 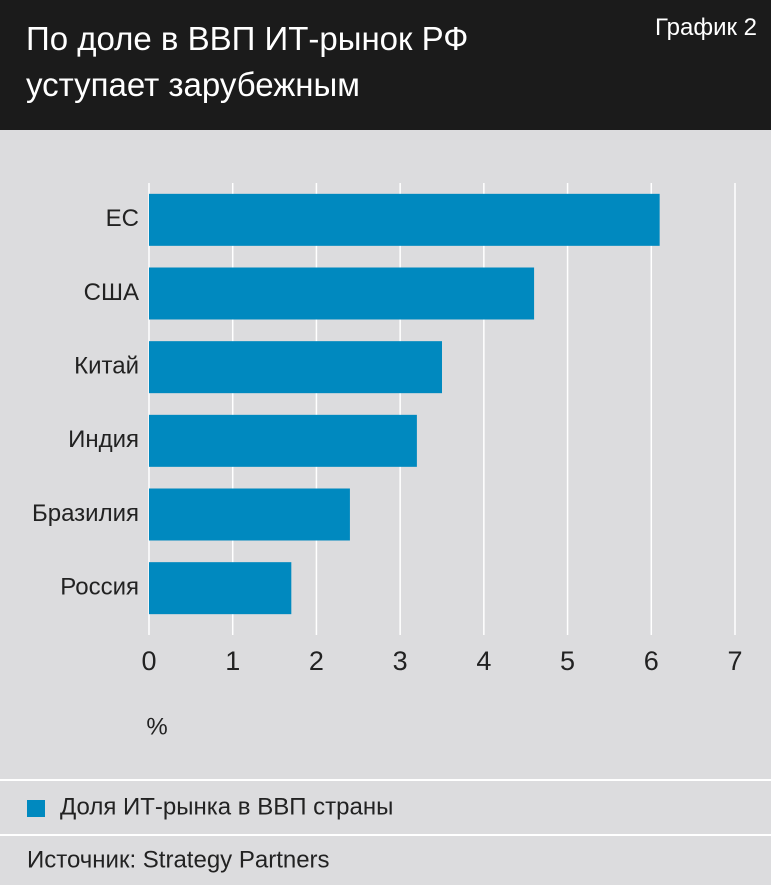 What do you see at coordinates (103, 439) in the screenshot?
I see `y-tick-label: Индия` at bounding box center [103, 439].